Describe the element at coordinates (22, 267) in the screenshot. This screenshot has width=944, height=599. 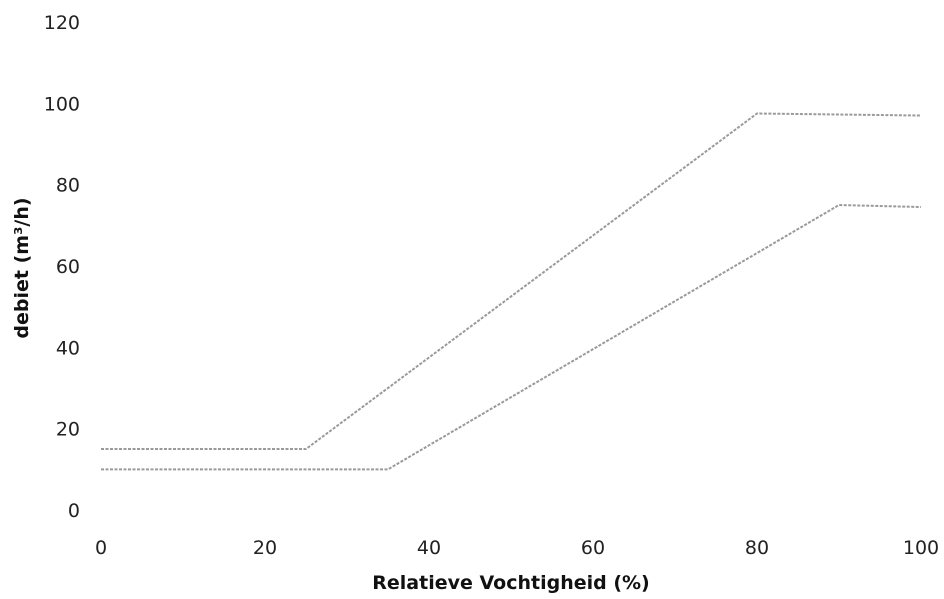
I see `y-axis-title: debiet (m³/h)` at that location.